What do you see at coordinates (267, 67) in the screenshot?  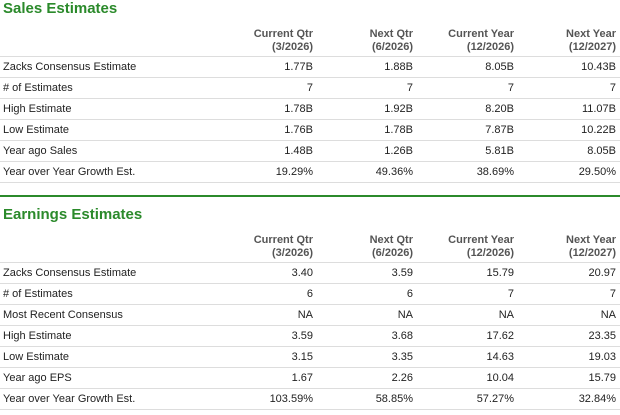 I see `cell-current-qtr: 1.77B` at bounding box center [267, 67].